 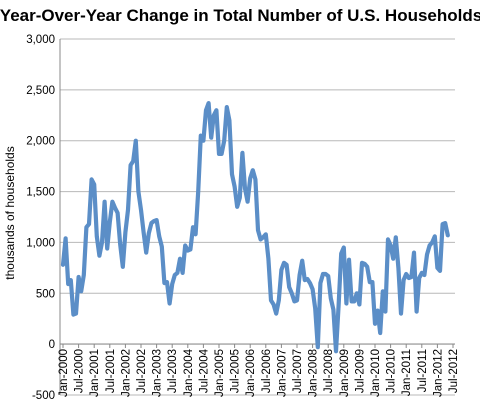 I want to click on x-tick-label: Jan-2010, so click(x=376, y=373).